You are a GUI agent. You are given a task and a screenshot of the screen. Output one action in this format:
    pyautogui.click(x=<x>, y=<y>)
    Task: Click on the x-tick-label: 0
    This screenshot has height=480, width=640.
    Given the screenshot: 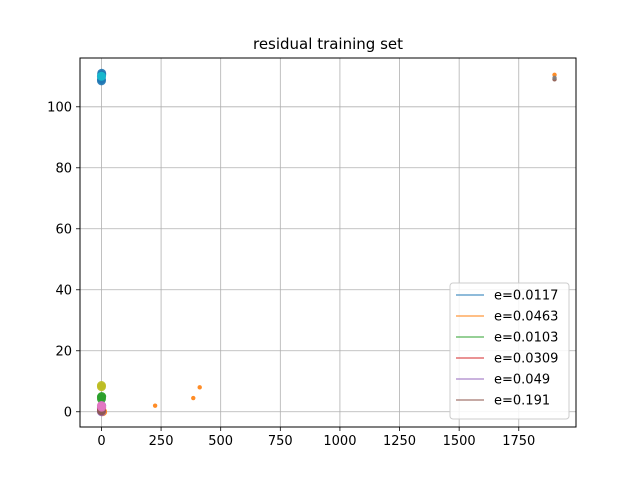 What is the action you would take?
    pyautogui.click(x=101, y=441)
    